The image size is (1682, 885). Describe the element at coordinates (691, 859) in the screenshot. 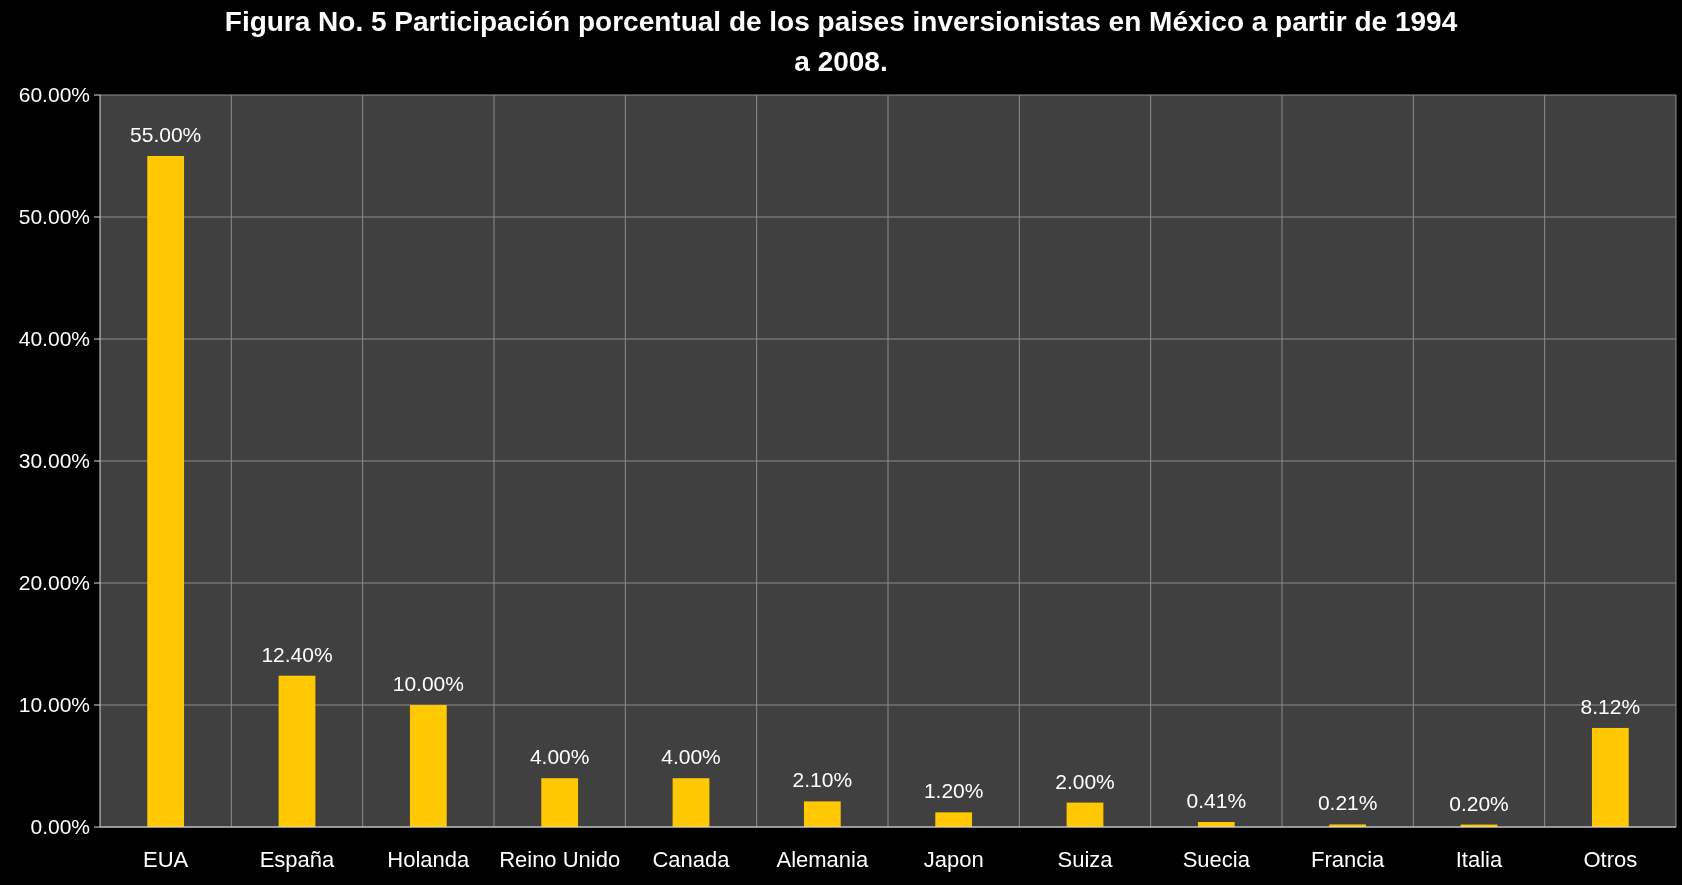

I see `x-tick-label: Canada` at that location.